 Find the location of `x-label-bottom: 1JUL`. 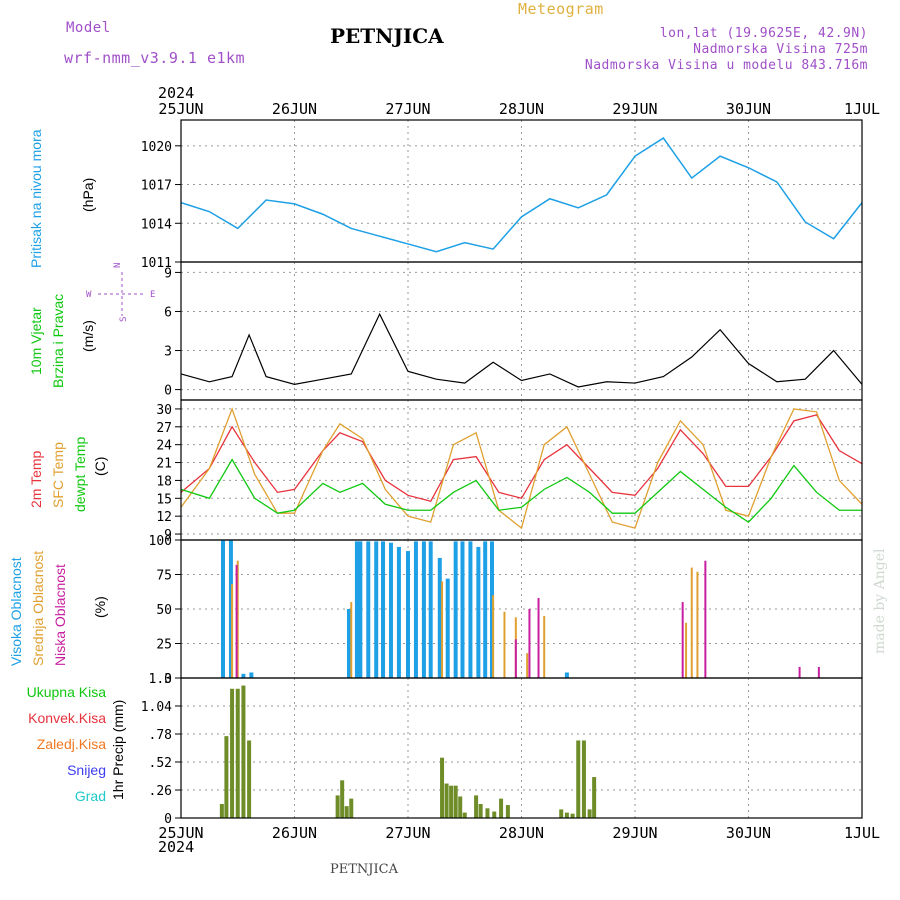

x-label-bottom: 1JUL is located at coordinates (862, 833).